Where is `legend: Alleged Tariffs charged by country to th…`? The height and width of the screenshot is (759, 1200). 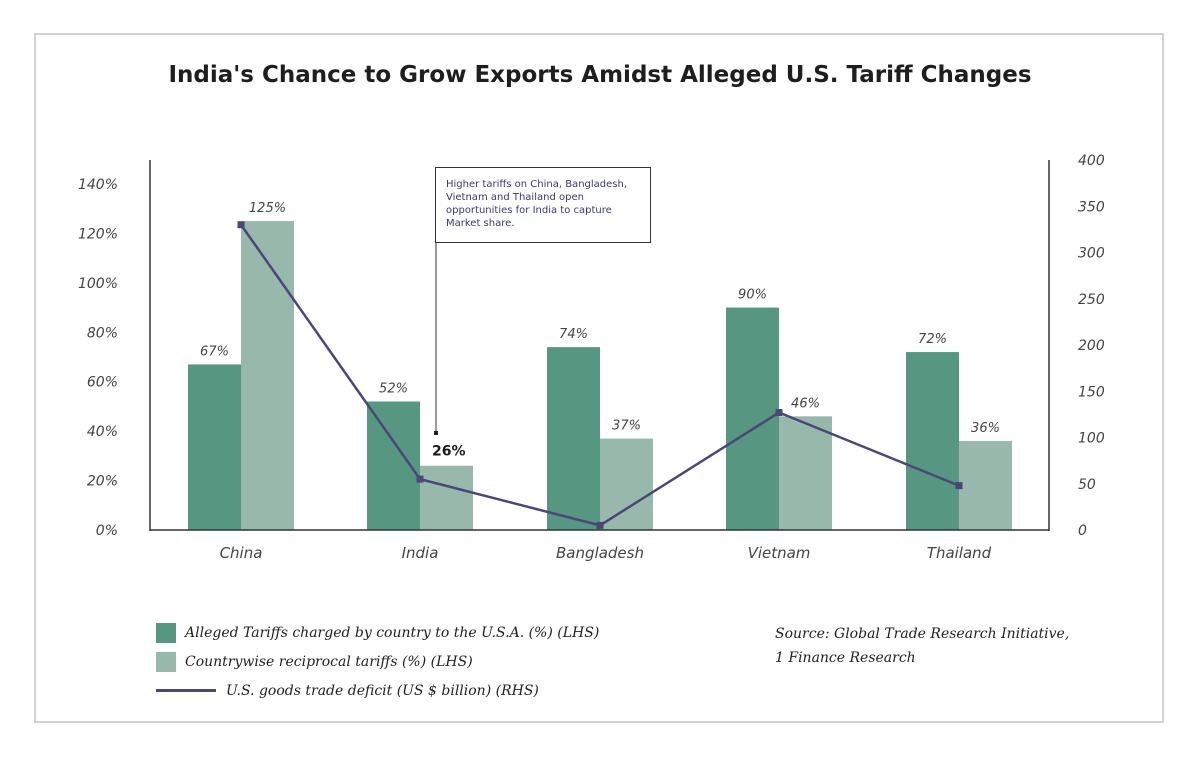 legend: Alleged Tariffs charged by country to th… is located at coordinates (377, 661).